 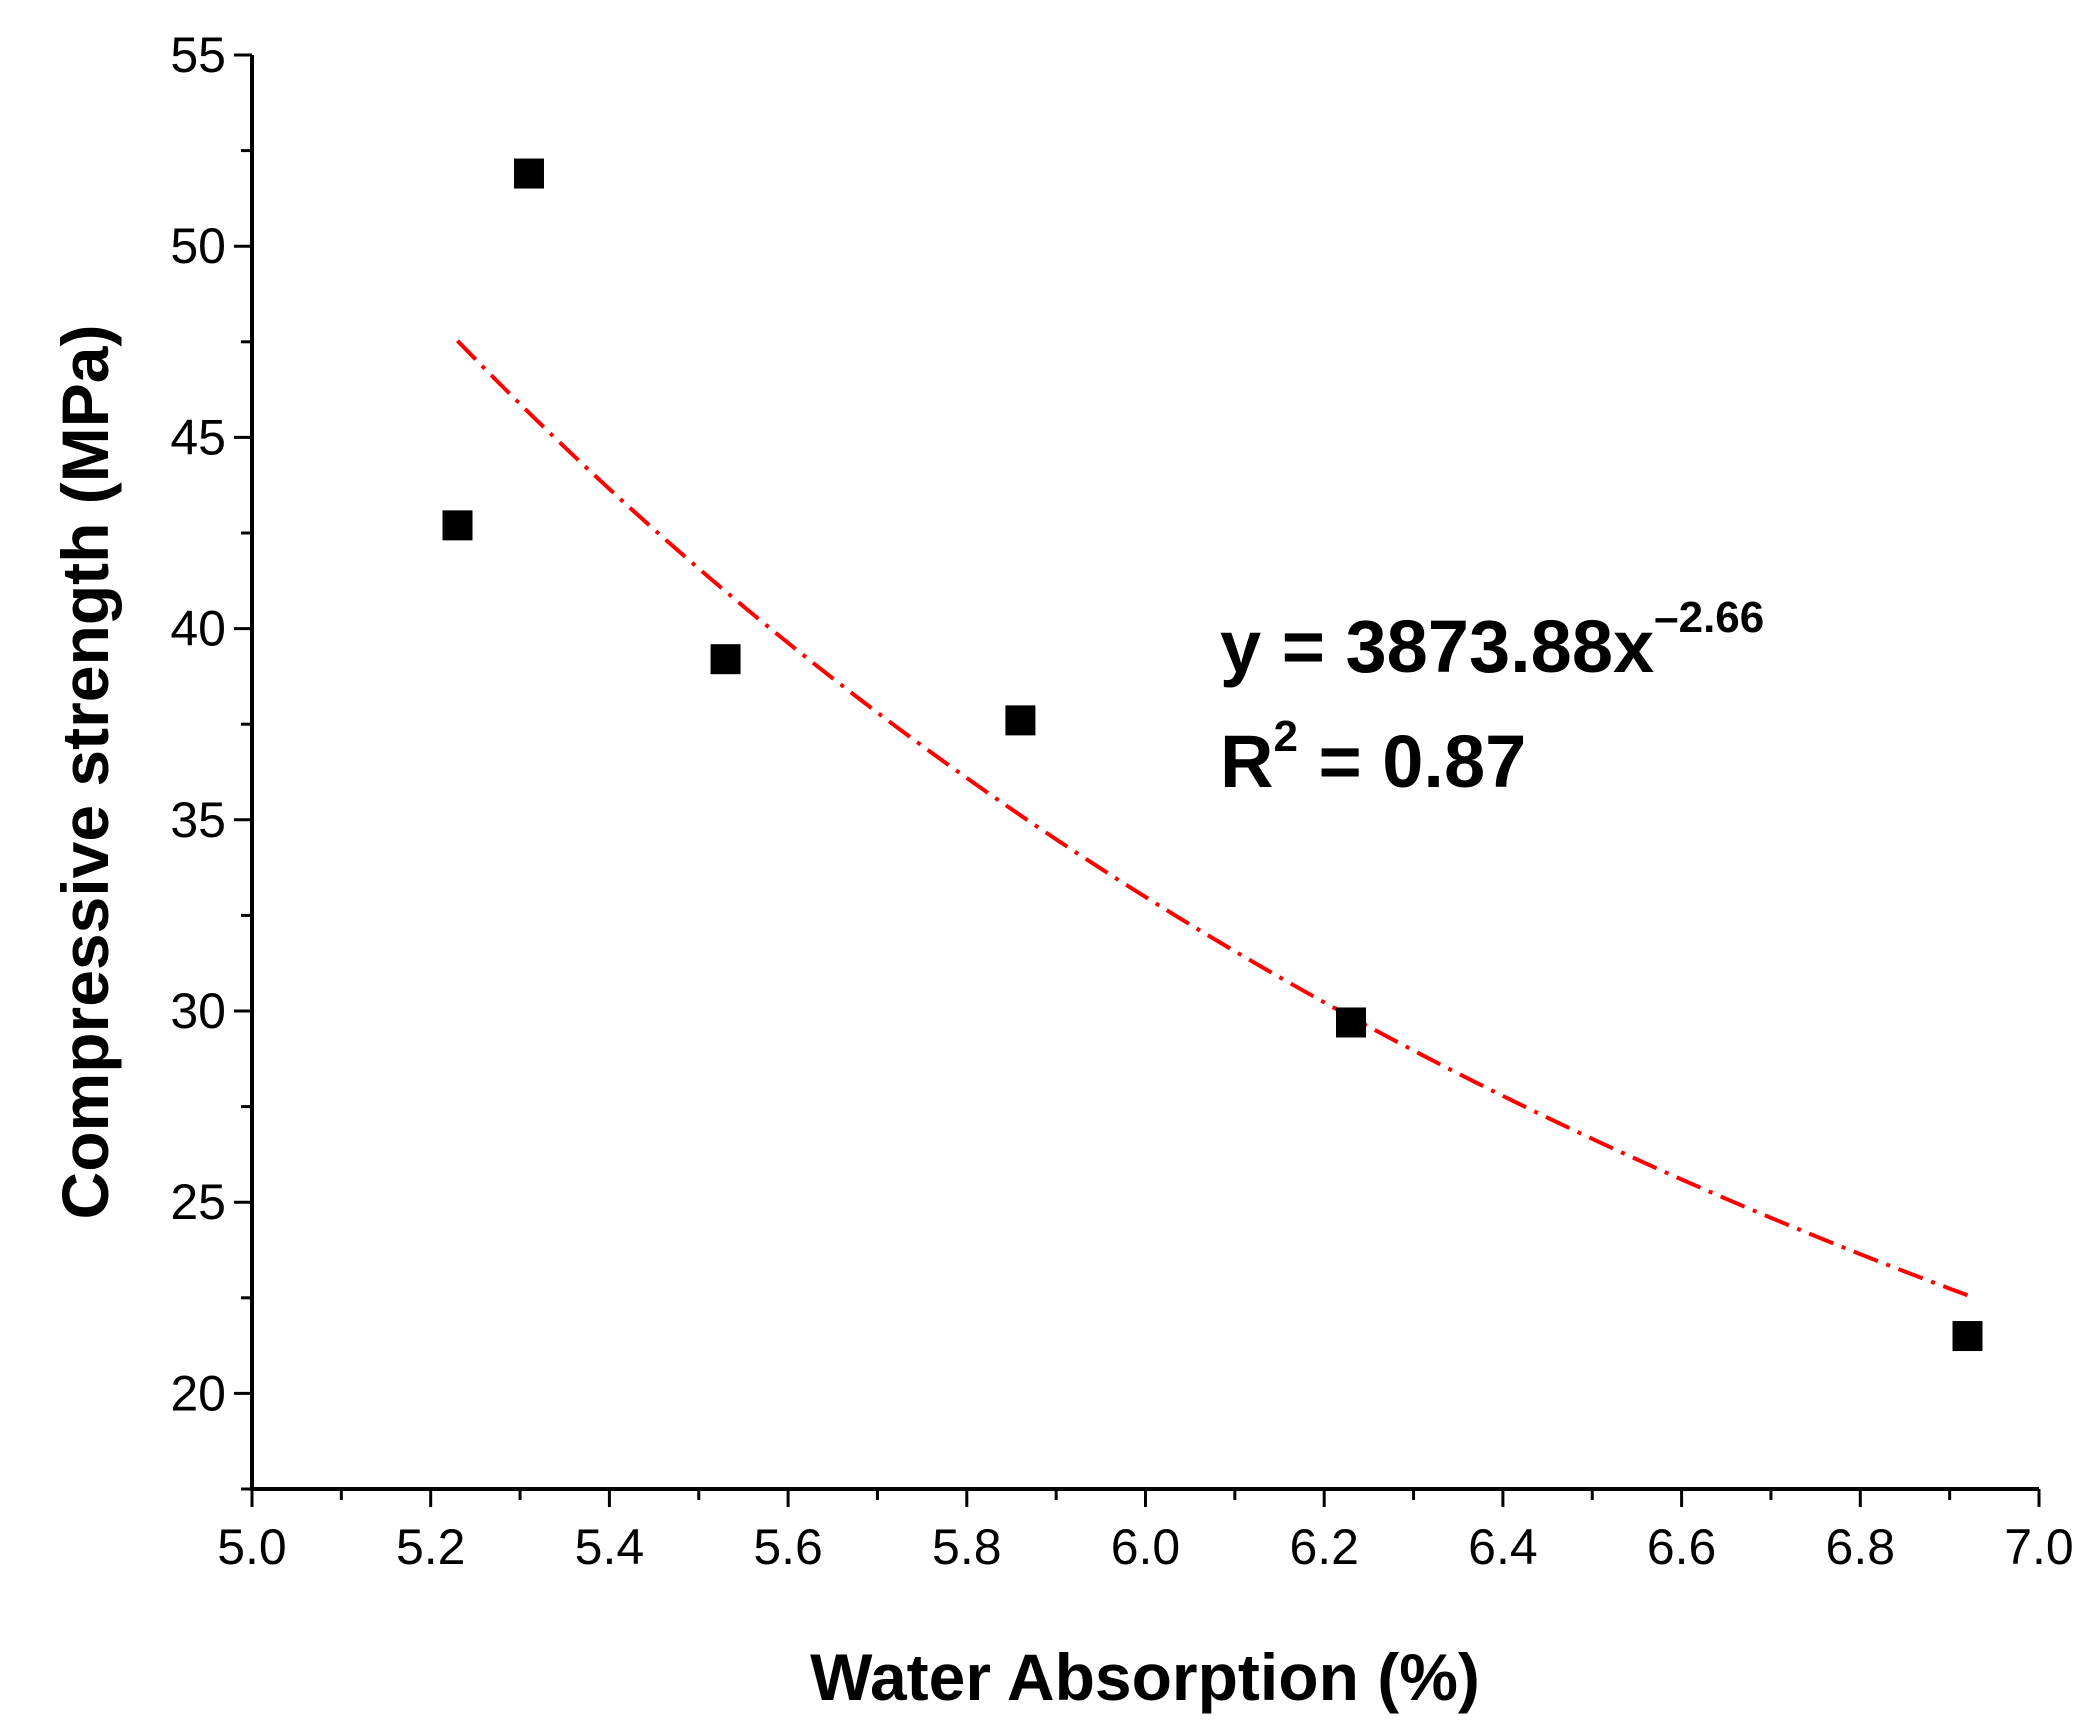 I want to click on fit-r-squared: R2 = 0.87, so click(x=1373, y=757).